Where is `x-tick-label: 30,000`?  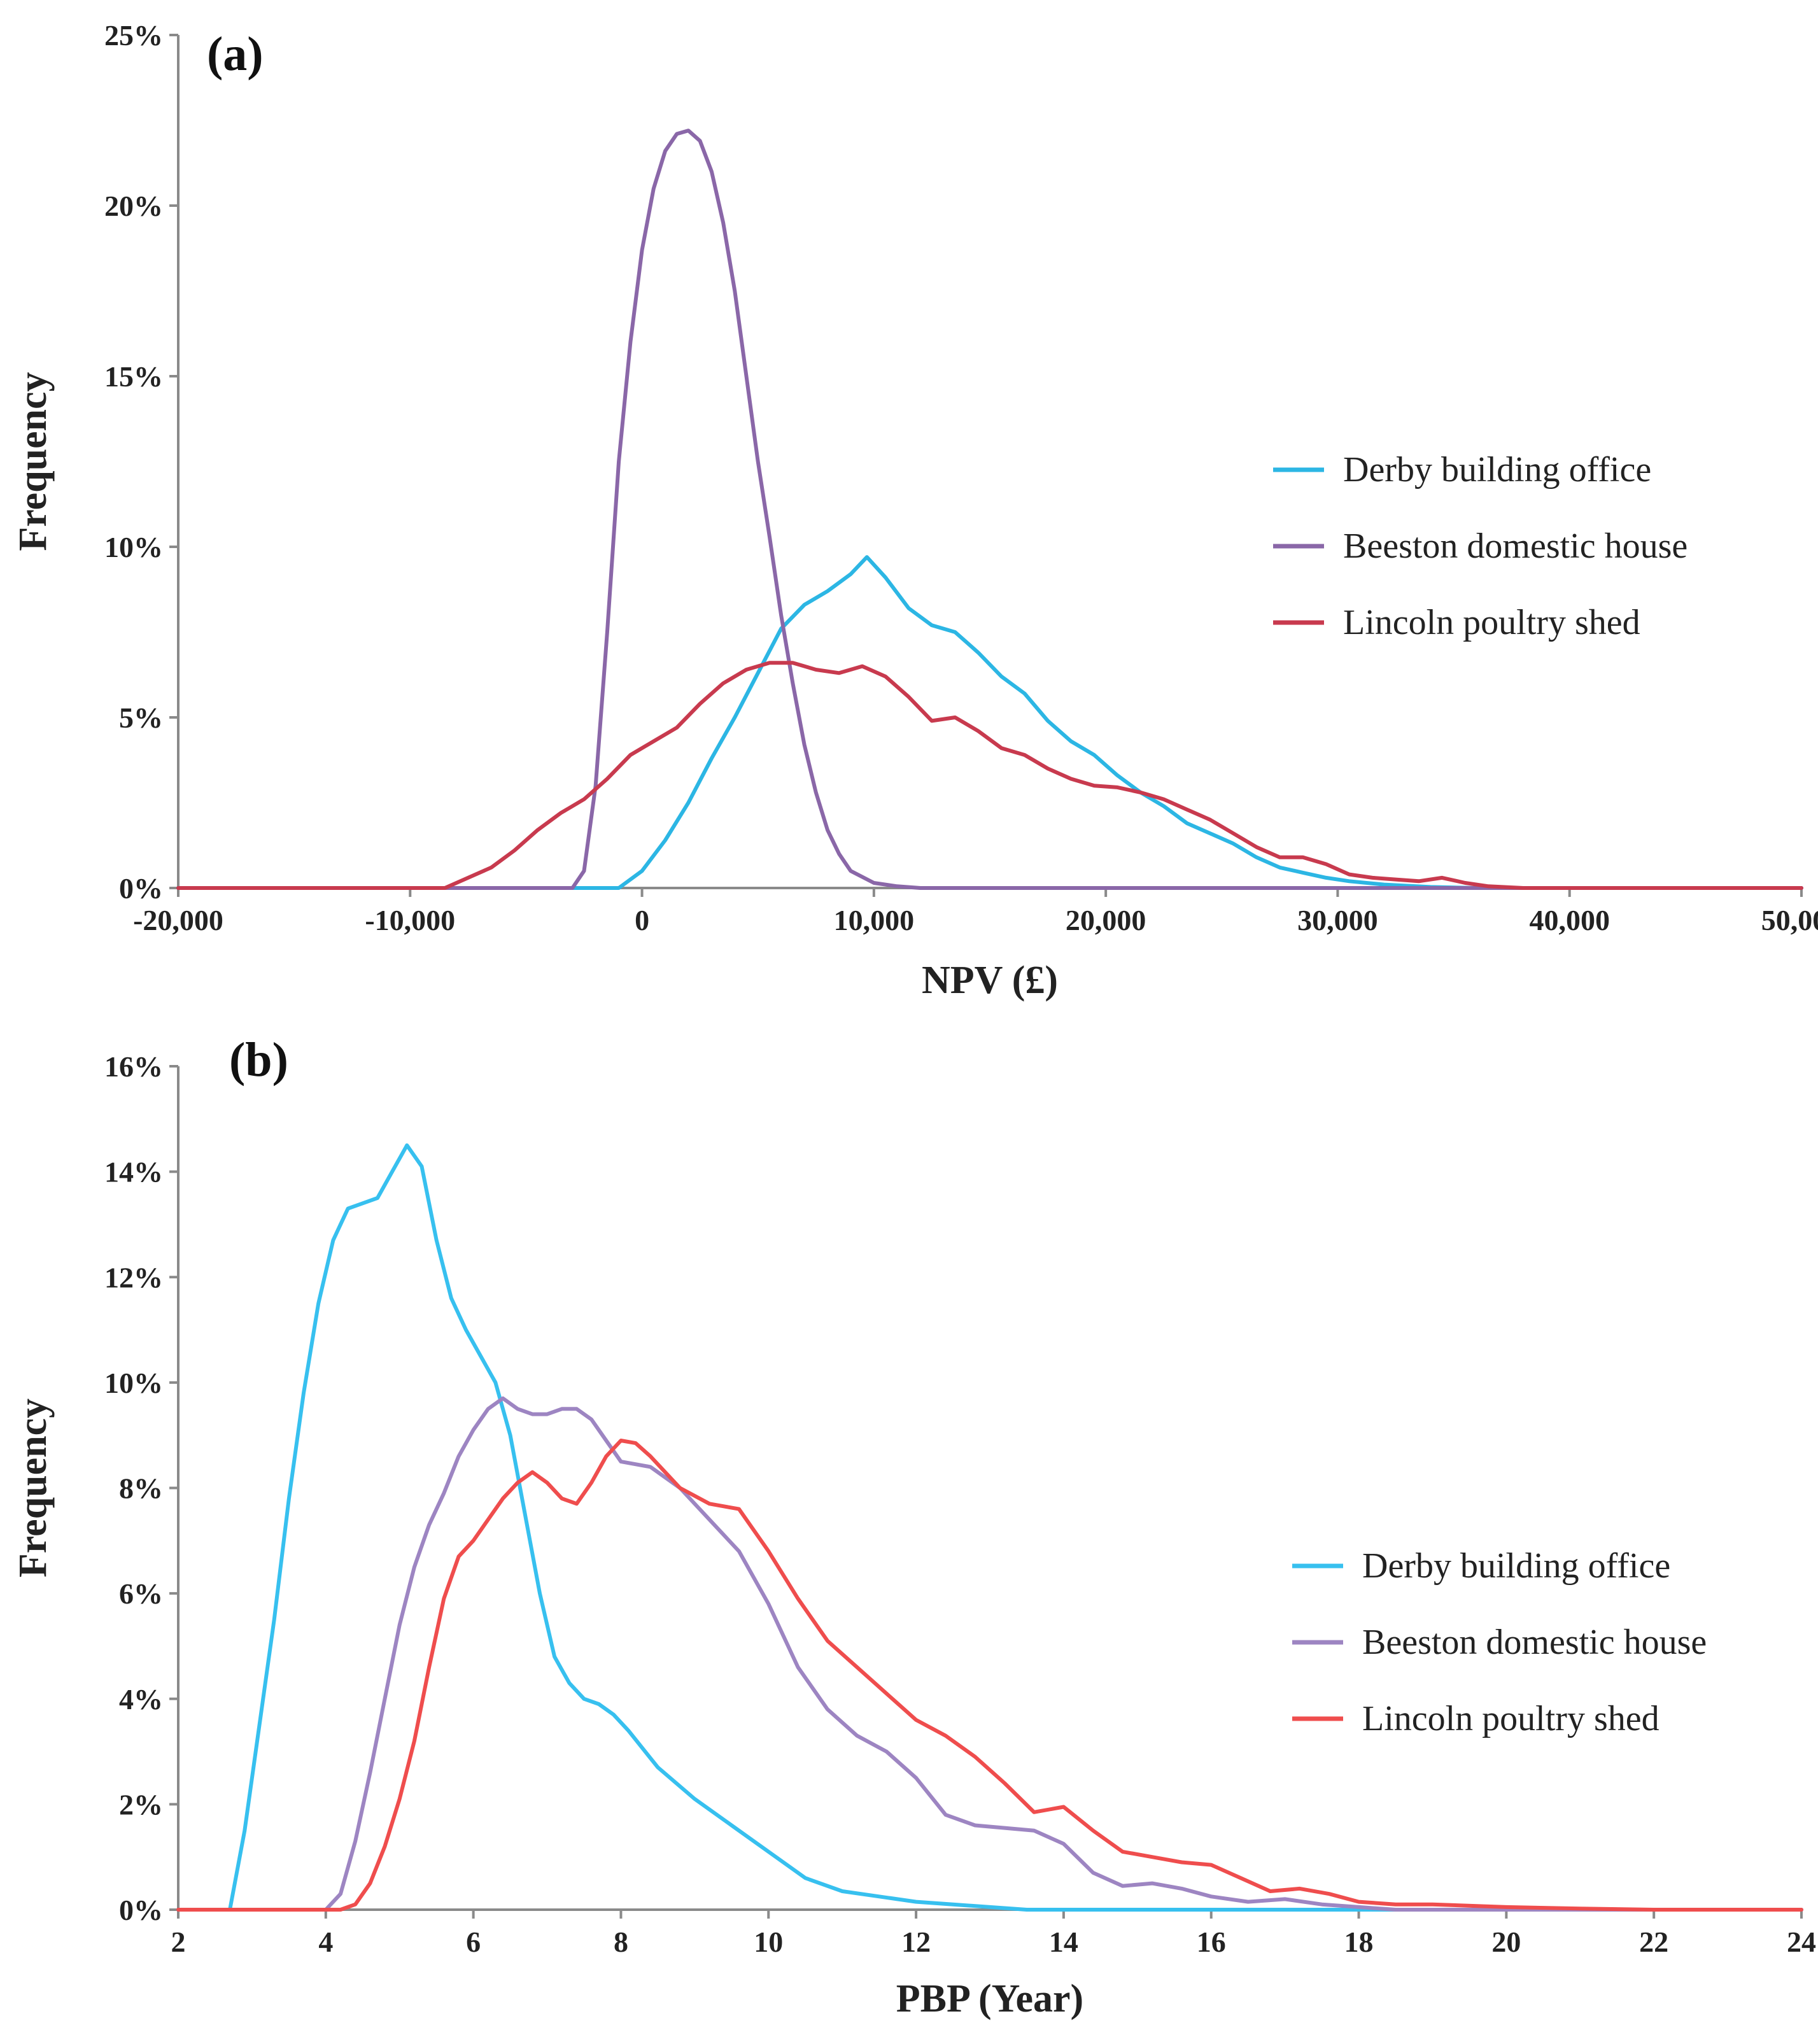
x-tick-label: 30,000 is located at coordinates (1337, 920).